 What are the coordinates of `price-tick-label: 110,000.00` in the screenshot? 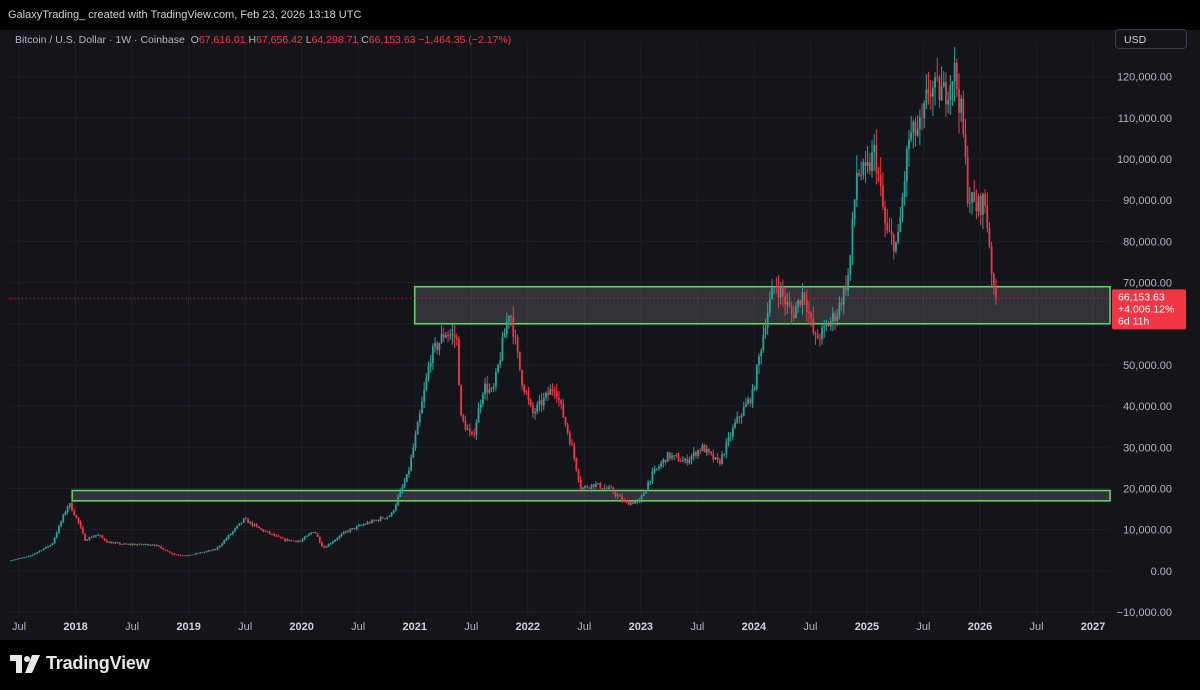 It's located at (1145, 119).